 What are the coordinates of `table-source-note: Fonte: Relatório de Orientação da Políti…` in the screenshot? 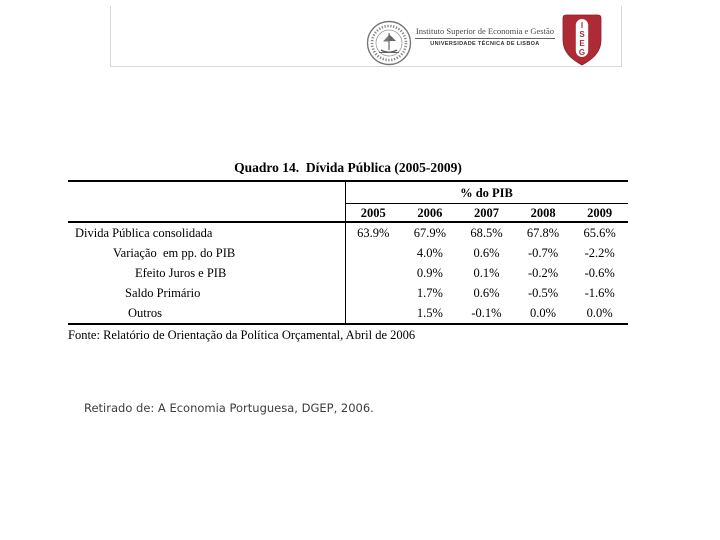 It's located at (242, 335).